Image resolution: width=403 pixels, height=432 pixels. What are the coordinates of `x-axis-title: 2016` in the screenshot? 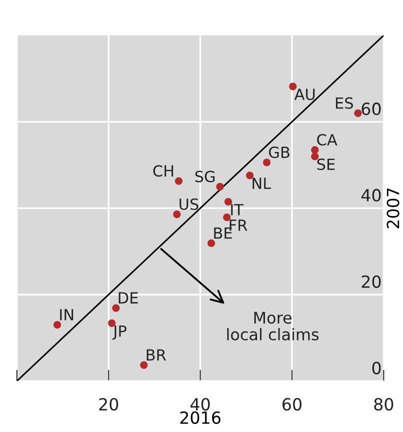 It's located at (200, 417).